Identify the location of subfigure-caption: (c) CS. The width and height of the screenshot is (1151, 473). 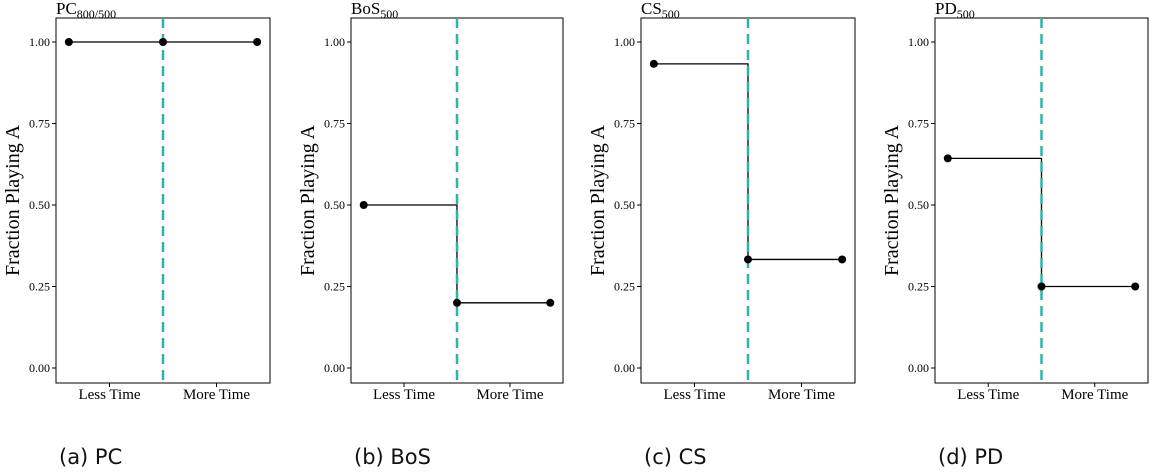
(675, 457).